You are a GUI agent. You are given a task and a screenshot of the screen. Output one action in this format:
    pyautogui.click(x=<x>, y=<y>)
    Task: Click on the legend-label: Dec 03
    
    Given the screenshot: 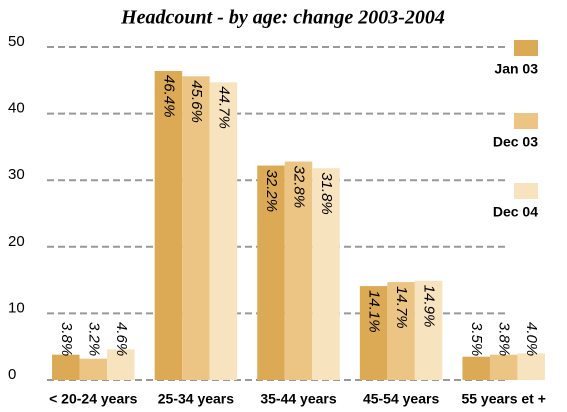 What is the action you would take?
    pyautogui.click(x=515, y=142)
    